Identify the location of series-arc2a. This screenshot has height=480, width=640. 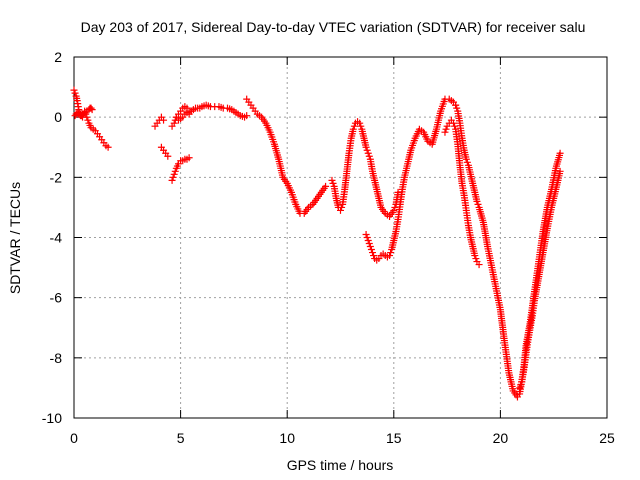
(159, 121).